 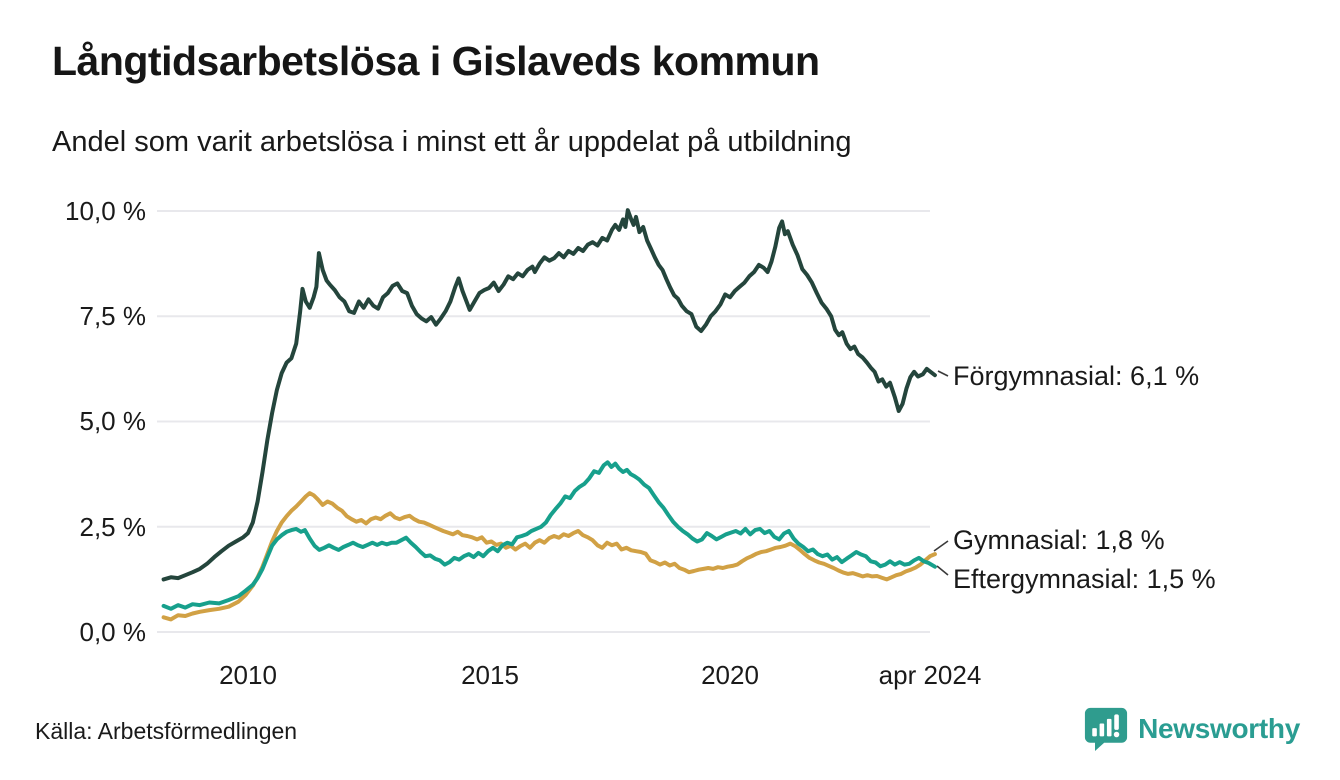 What do you see at coordinates (1084, 579) in the screenshot?
I see `end-label-eftergymnasial: Eftergymnasial: 1,5 %` at bounding box center [1084, 579].